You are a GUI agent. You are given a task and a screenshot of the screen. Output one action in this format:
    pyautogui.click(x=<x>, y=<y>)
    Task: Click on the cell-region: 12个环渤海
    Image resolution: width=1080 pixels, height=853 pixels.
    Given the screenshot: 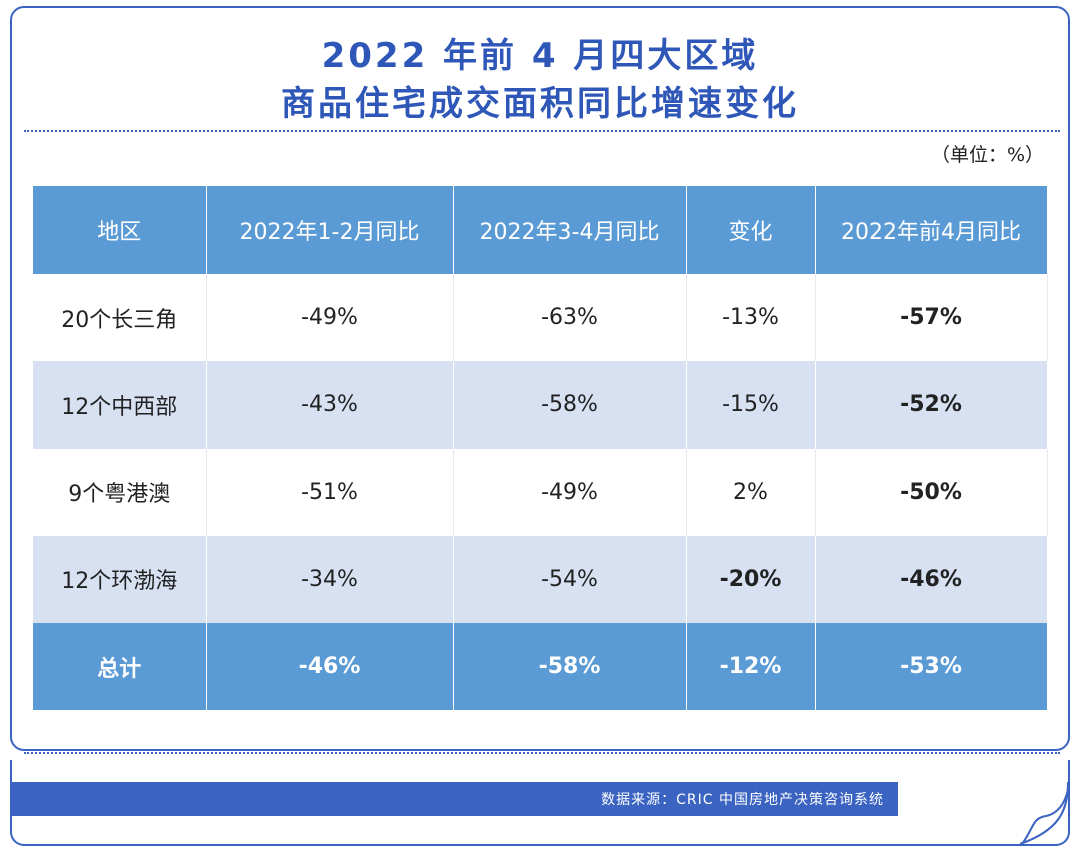 What is the action you would take?
    pyautogui.click(x=120, y=579)
    